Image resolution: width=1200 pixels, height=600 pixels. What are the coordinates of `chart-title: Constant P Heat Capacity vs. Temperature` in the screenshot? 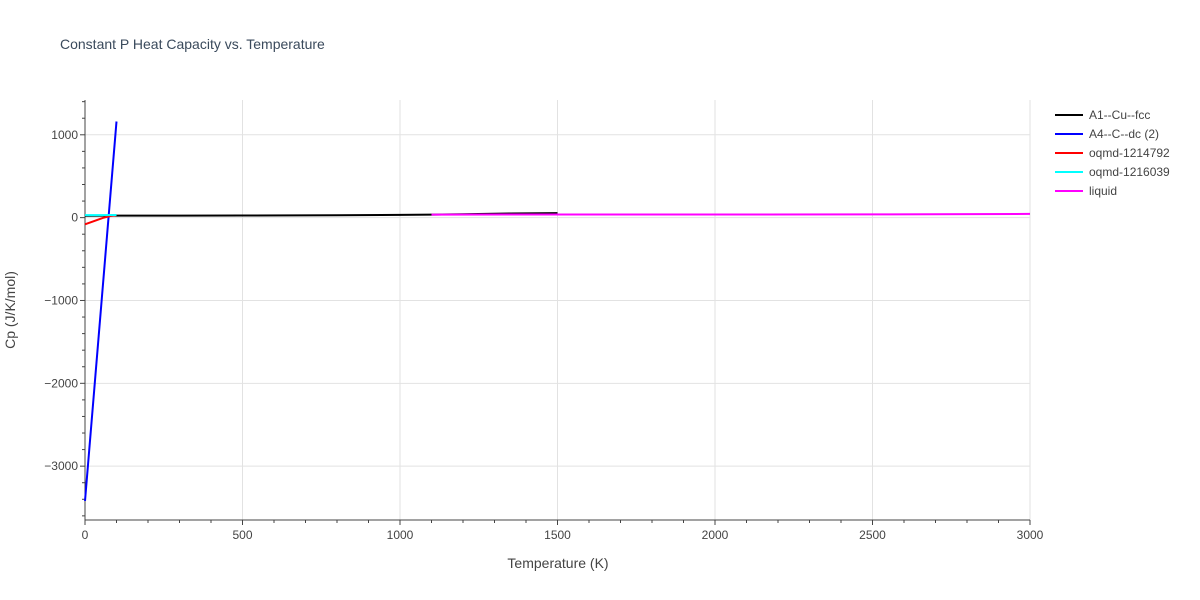 It's located at (192, 44).